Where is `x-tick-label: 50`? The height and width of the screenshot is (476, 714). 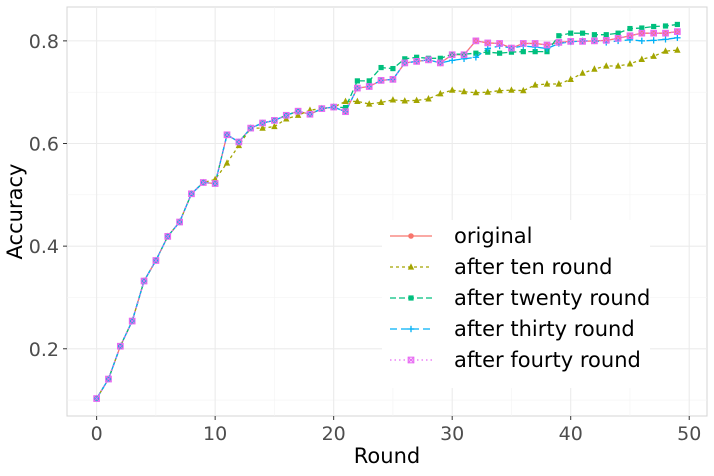
x-tick-label: 50 is located at coordinates (689, 434).